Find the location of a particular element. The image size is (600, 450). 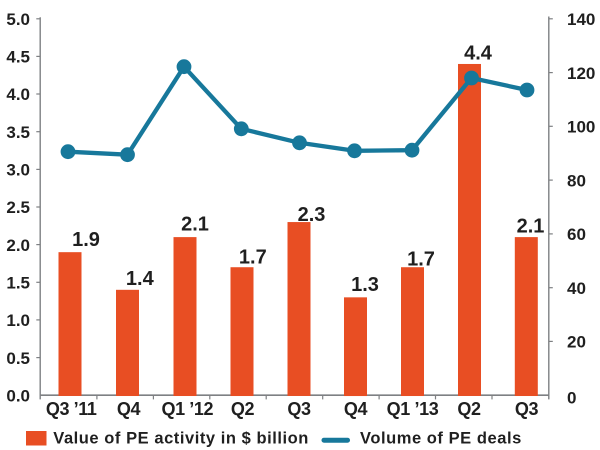

svg-text: 100 is located at coordinates (581, 127).